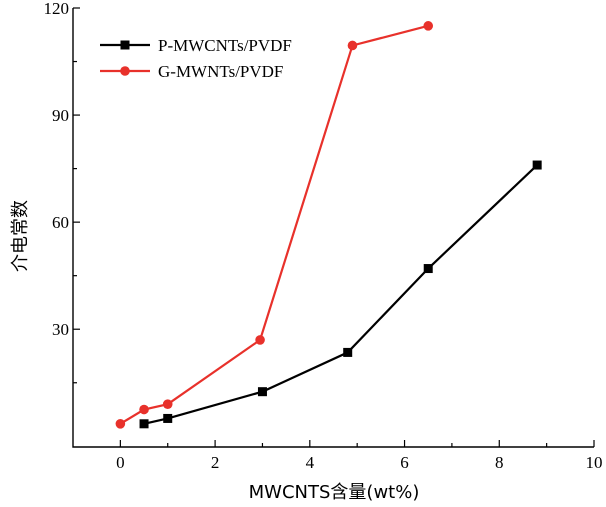  I want to click on legend-label: G-MWNTs/PVDF, so click(220, 71).